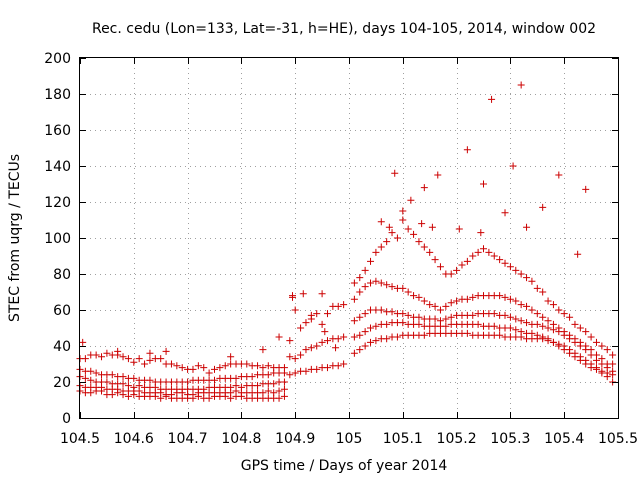 This screenshot has height=480, width=640. What do you see at coordinates (57, 239) in the screenshot?
I see `y-tick-labels: 0 20 40 60 80 100 120 140 160 180 200` at bounding box center [57, 239].